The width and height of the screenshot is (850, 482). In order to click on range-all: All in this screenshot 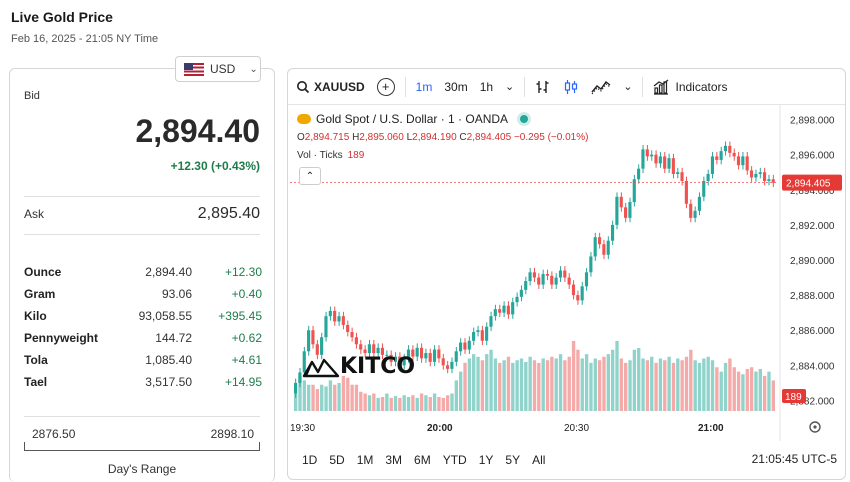, I will do `click(539, 460)`.